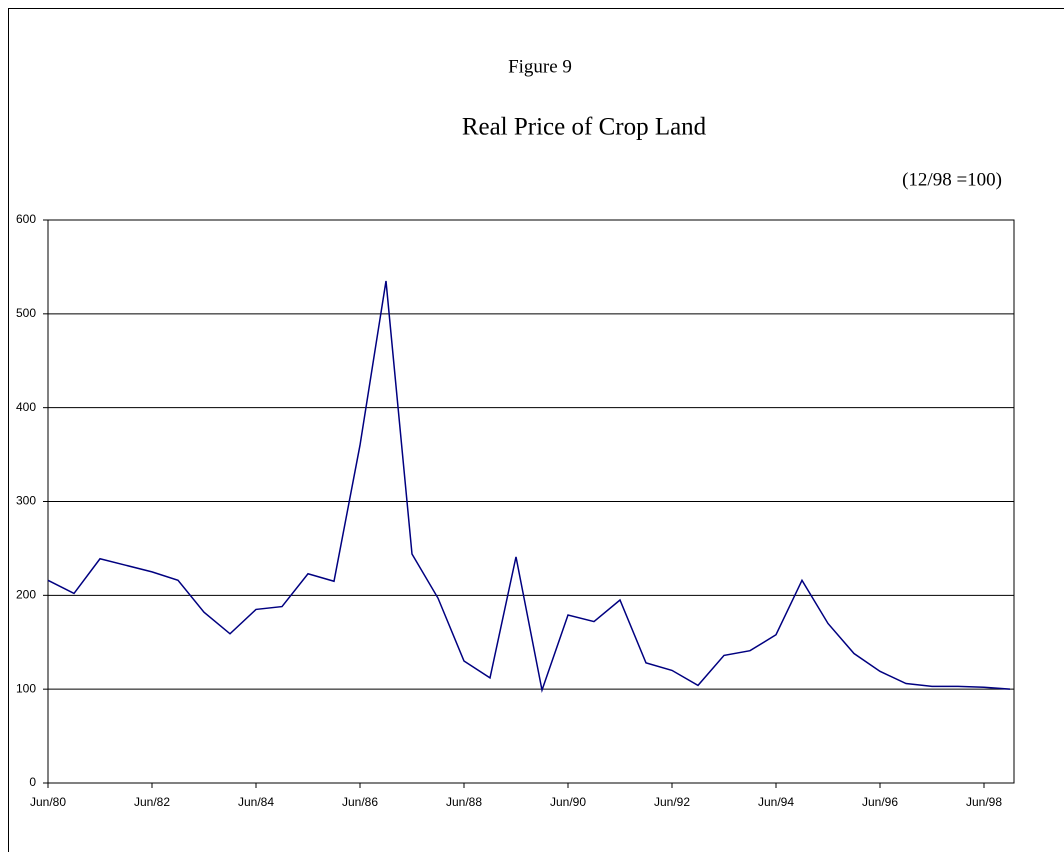  What do you see at coordinates (26, 501) in the screenshot?
I see `y-tick-label: 300` at bounding box center [26, 501].